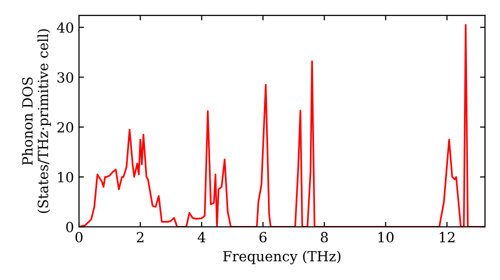 The width and height of the screenshot is (500, 280). Describe the element at coordinates (65, 127) in the screenshot. I see `y-tick-label: 20` at that location.